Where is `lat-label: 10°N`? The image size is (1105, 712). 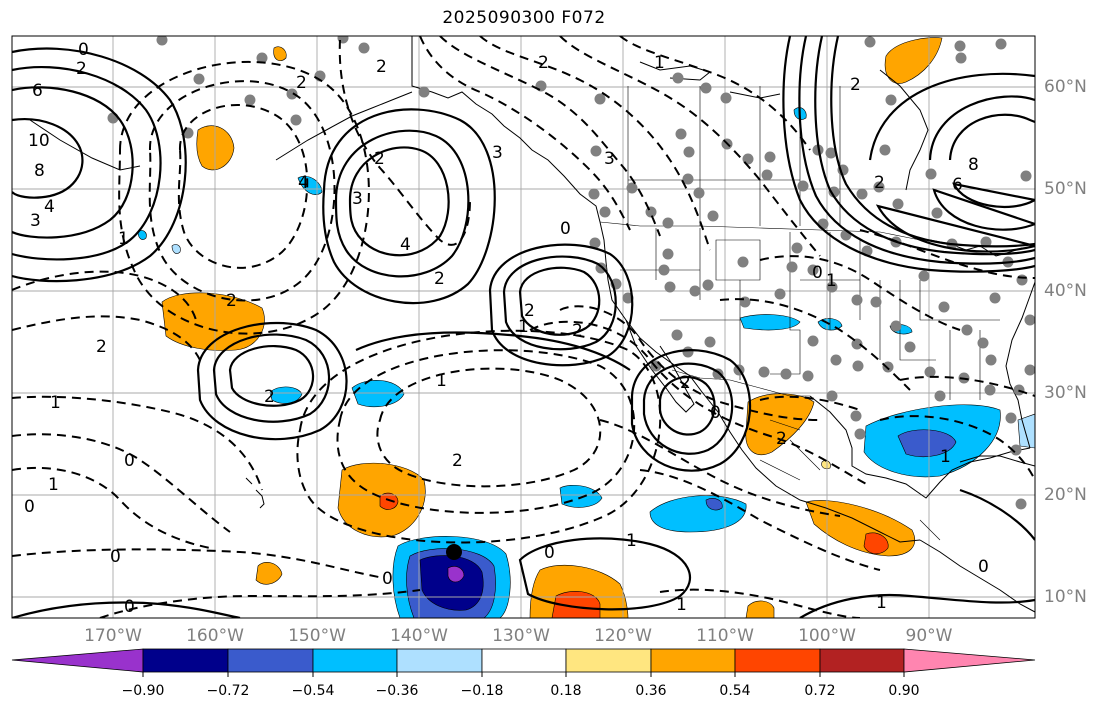
lat-label: 10°N is located at coordinates (1065, 597).